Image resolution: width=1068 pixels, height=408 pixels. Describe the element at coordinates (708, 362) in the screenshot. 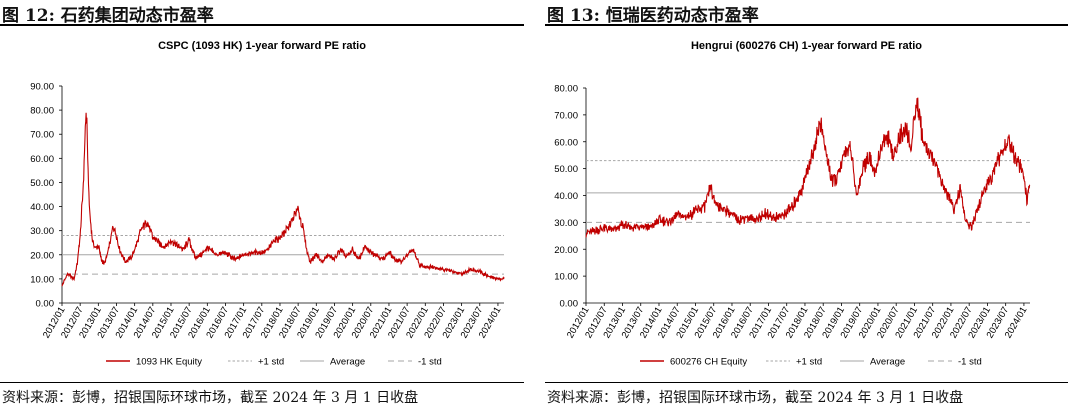

I see `legend-label-series: 600276 CH Equity` at that location.